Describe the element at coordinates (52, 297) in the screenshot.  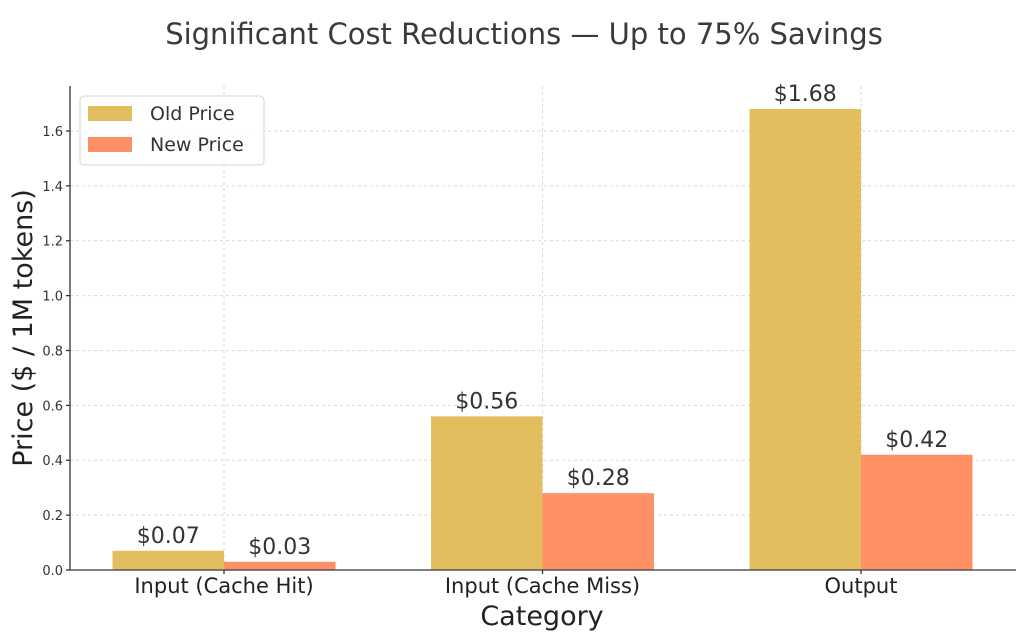
I see `y-tick-label: 1.0` at that location.